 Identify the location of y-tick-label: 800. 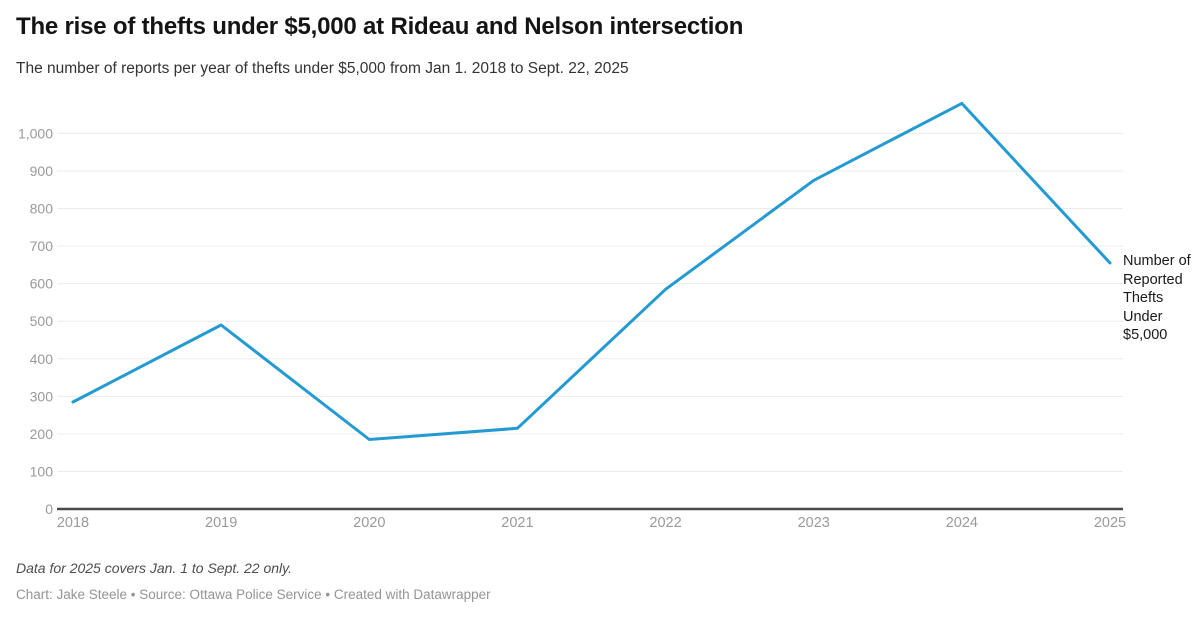
(42, 209).